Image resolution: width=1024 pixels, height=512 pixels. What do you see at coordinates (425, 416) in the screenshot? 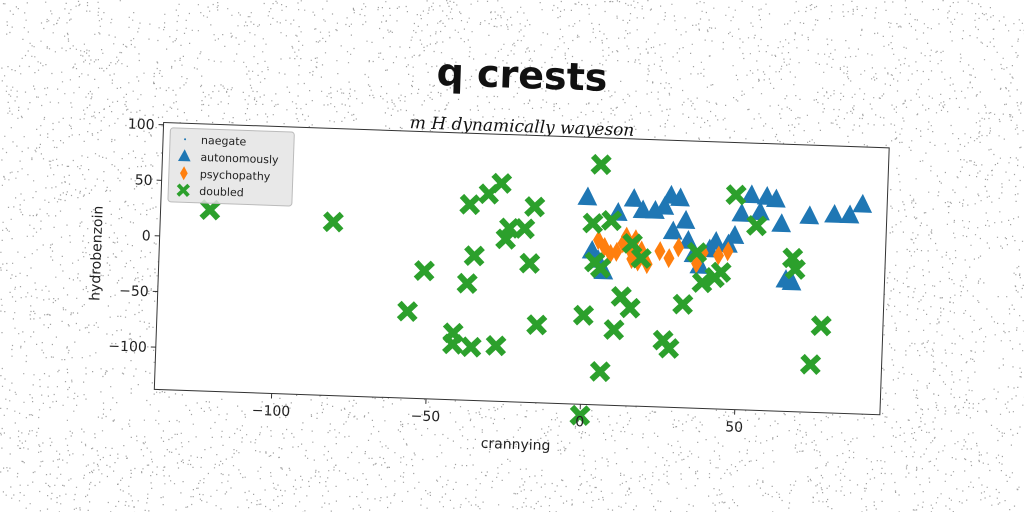
I see `x-tick-label: −50` at bounding box center [425, 416].